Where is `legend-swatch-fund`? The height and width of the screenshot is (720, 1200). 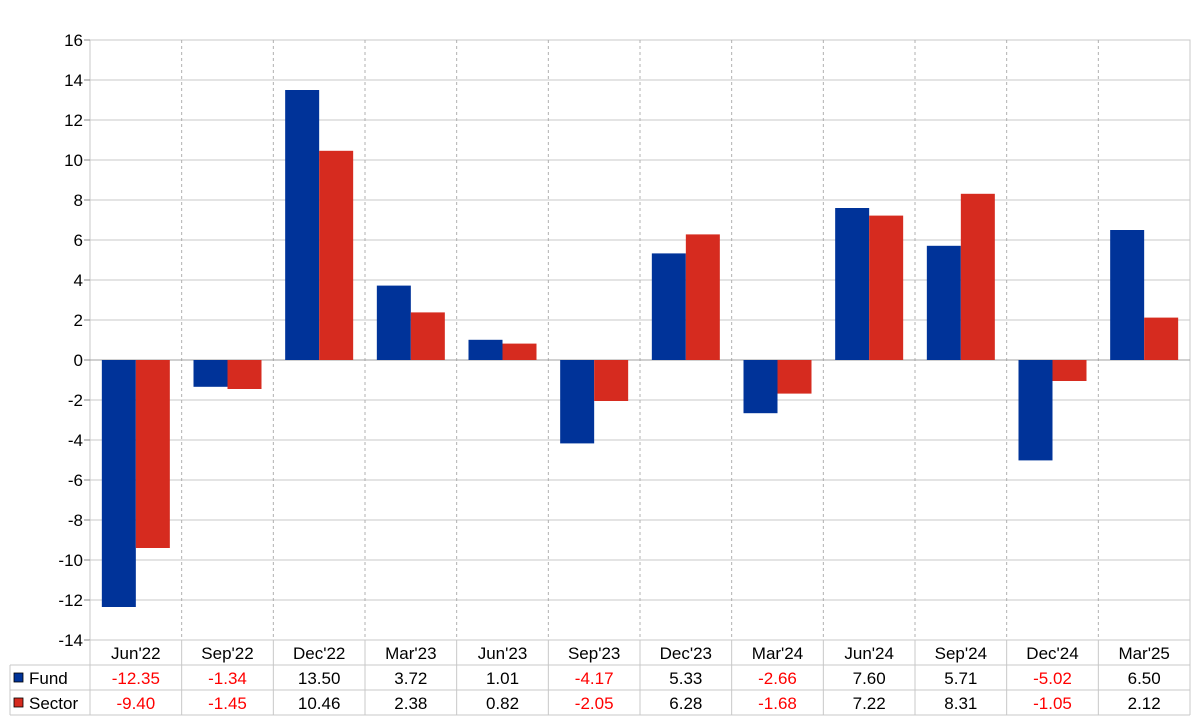
legend-swatch-fund is located at coordinates (18, 677).